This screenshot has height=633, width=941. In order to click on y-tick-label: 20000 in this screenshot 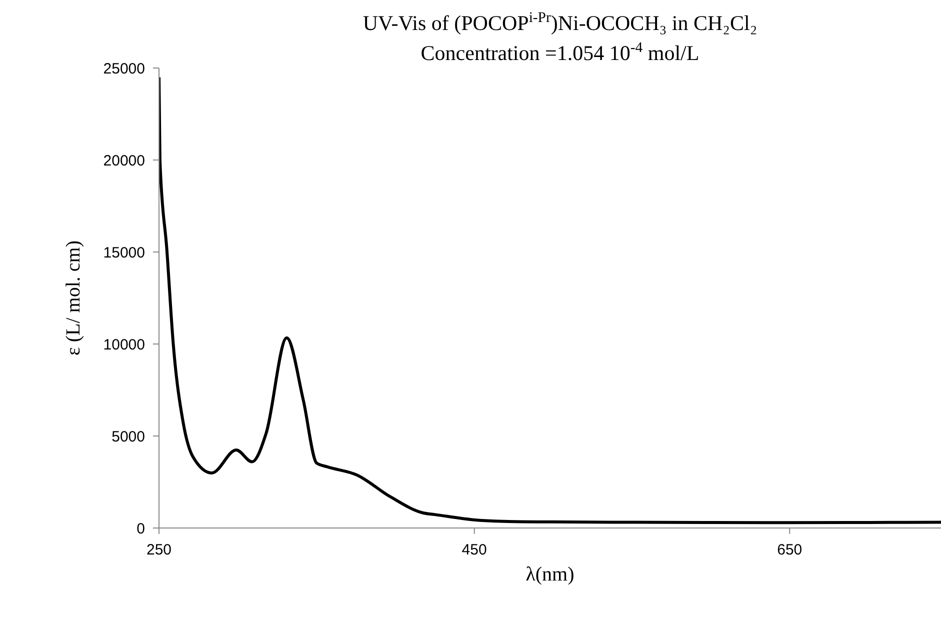, I will do `click(124, 161)`.